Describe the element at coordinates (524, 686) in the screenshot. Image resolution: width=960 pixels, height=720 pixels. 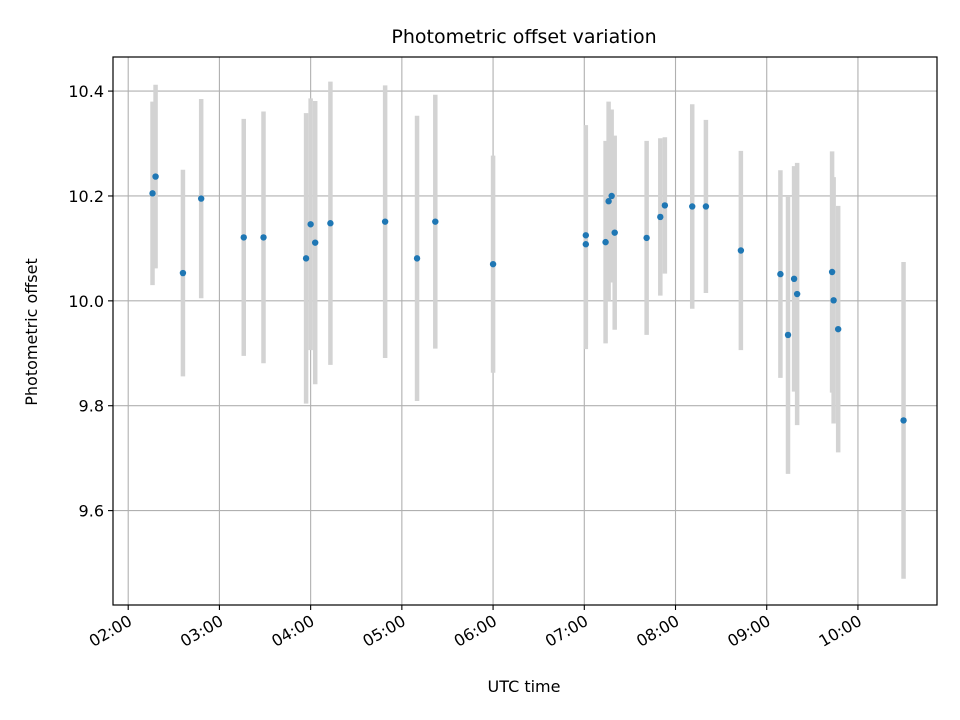
I see `x-axis-label: UTC time` at that location.